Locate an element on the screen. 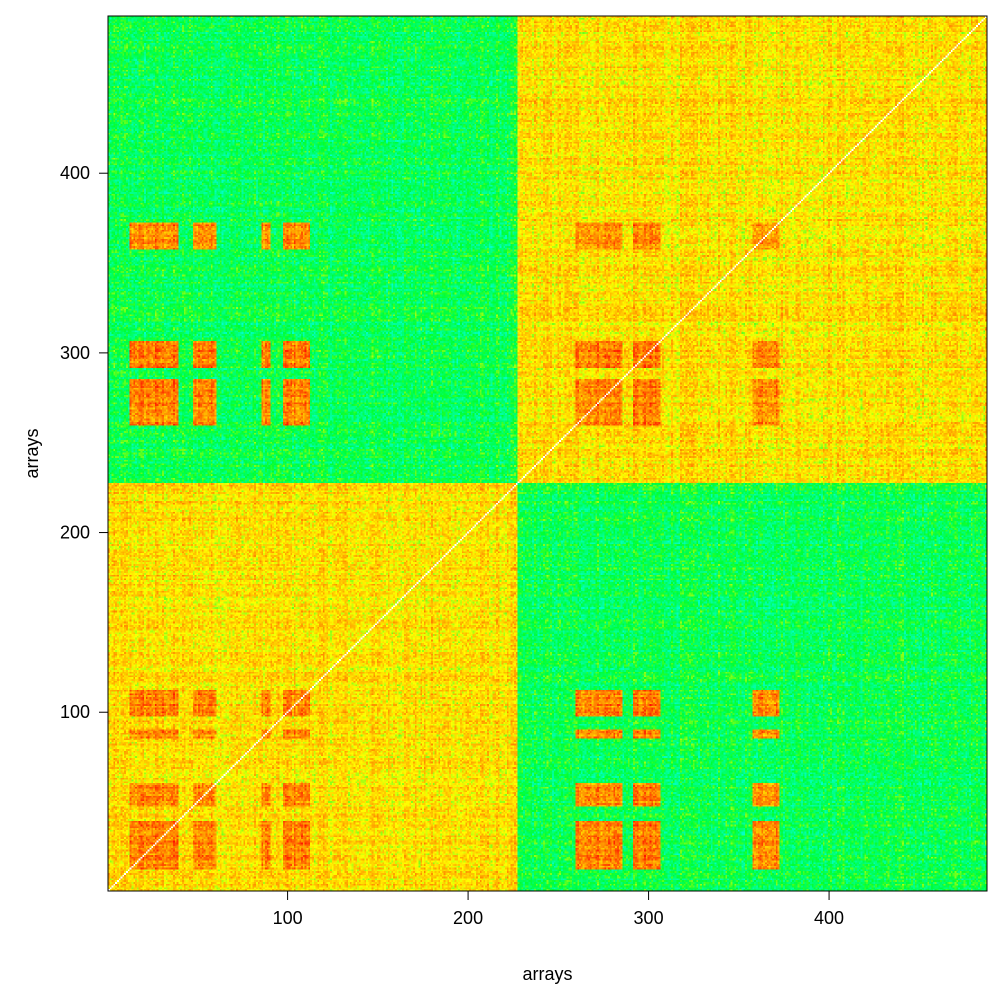 The height and width of the screenshot is (1000, 1000). y-tick-label: 100 is located at coordinates (75, 712).